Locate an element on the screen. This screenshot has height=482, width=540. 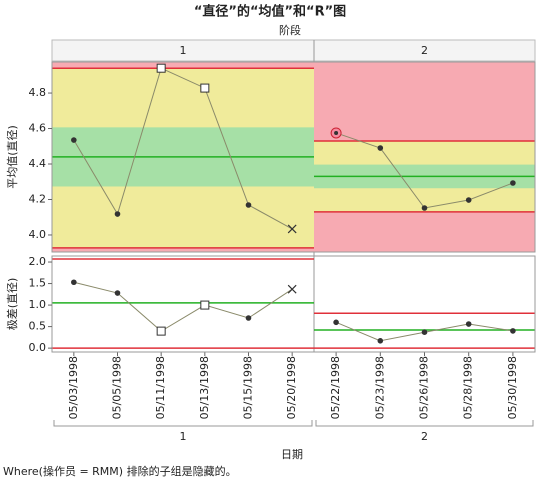
x-tick-label: 05/05/1998 is located at coordinates (117, 387).